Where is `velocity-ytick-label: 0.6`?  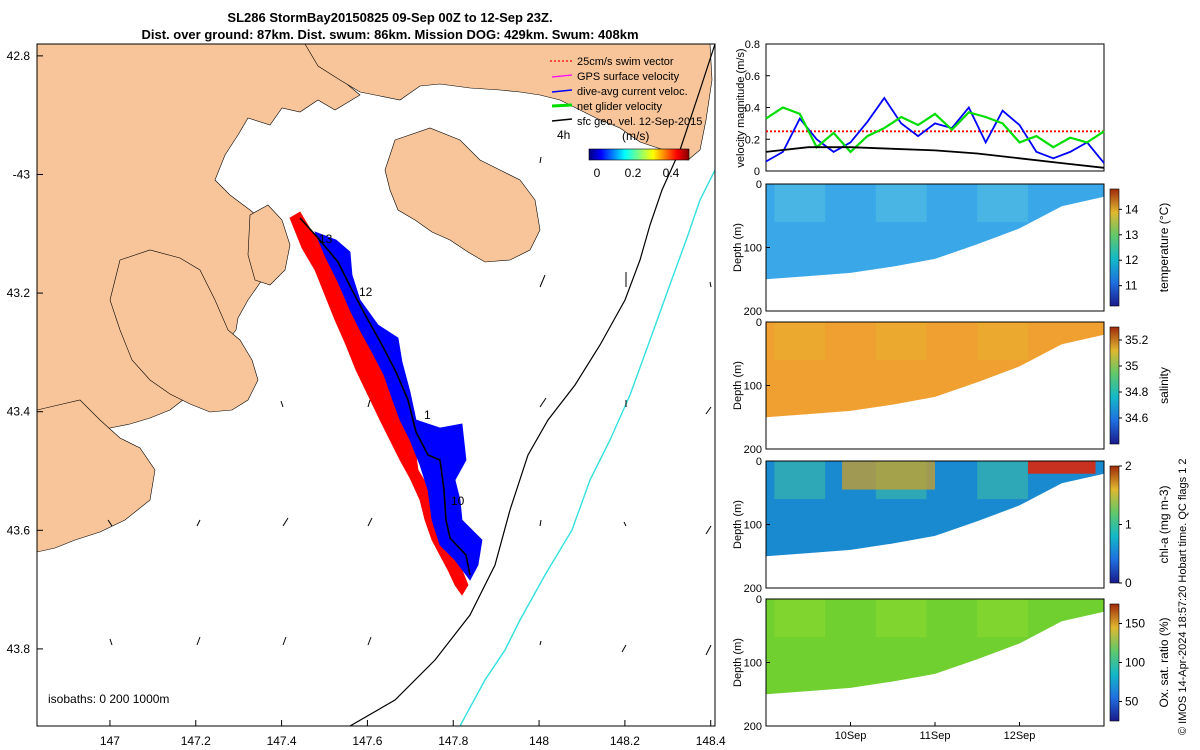 velocity-ytick-label: 0.6 is located at coordinates (752, 77).